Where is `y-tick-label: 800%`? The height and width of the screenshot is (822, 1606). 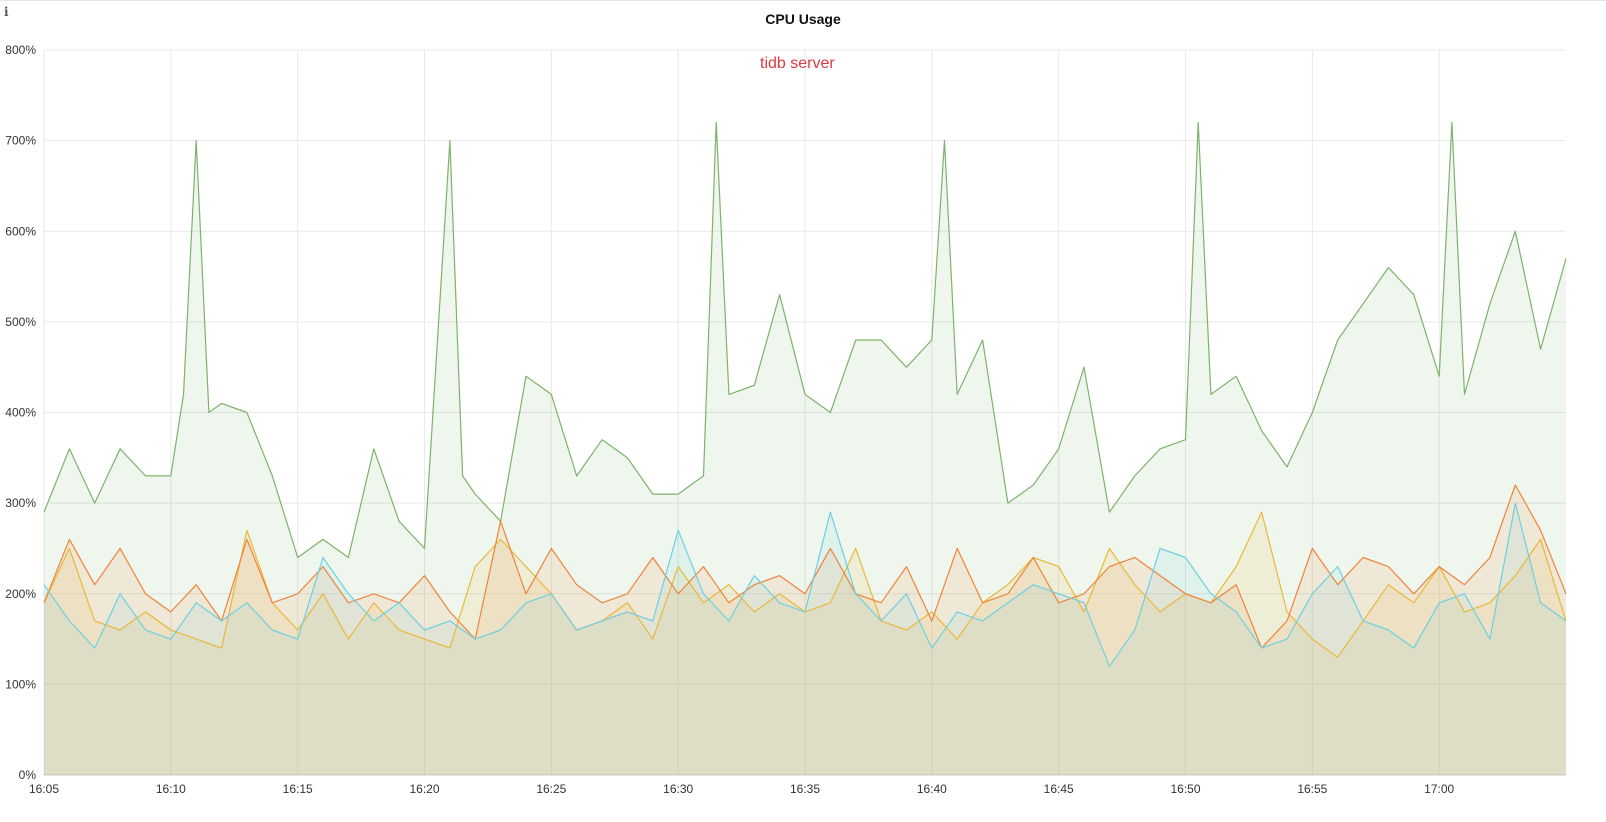
y-tick-label: 800% is located at coordinates (20, 50).